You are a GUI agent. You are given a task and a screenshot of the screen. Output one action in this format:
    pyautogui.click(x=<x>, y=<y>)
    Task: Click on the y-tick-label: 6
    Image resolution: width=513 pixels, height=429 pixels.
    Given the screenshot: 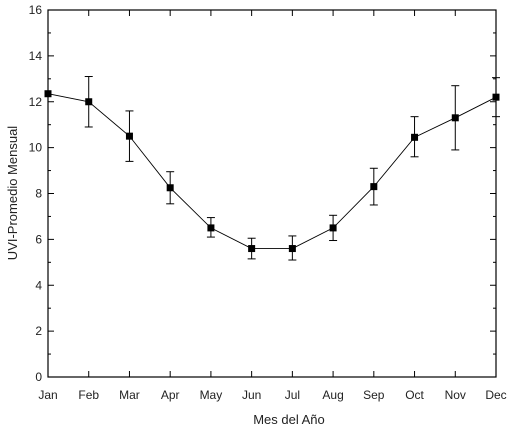 What is the action you would take?
    pyautogui.click(x=38, y=239)
    